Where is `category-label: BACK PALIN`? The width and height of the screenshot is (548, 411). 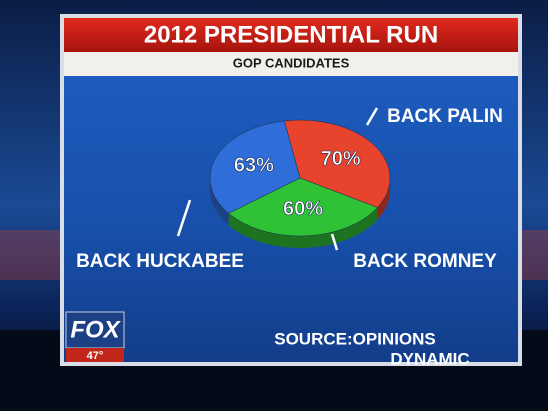 category-label: BACK PALIN is located at coordinates (445, 116).